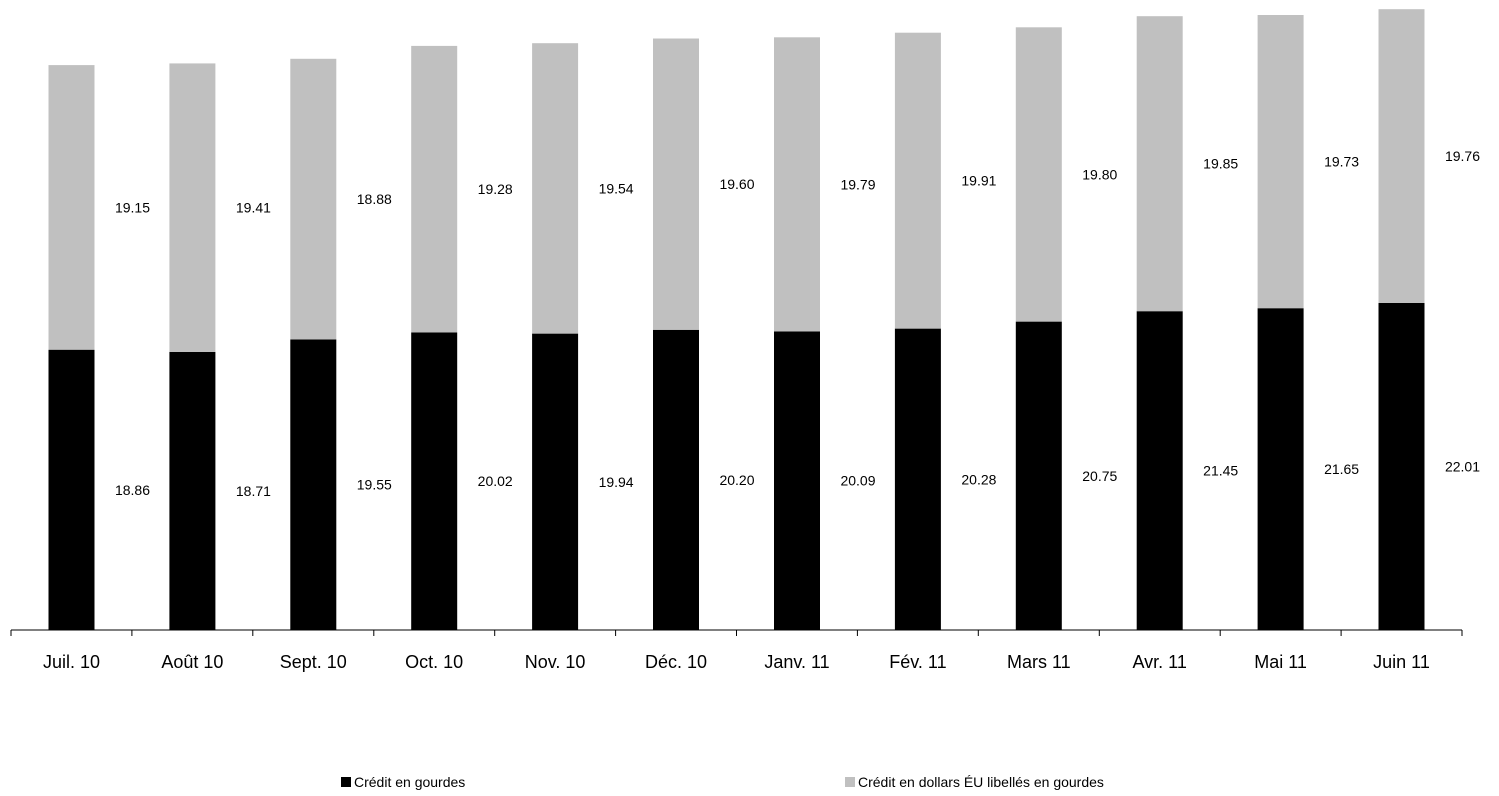 The width and height of the screenshot is (1499, 796). What do you see at coordinates (253, 491) in the screenshot?
I see `data-label: 18.71` at bounding box center [253, 491].